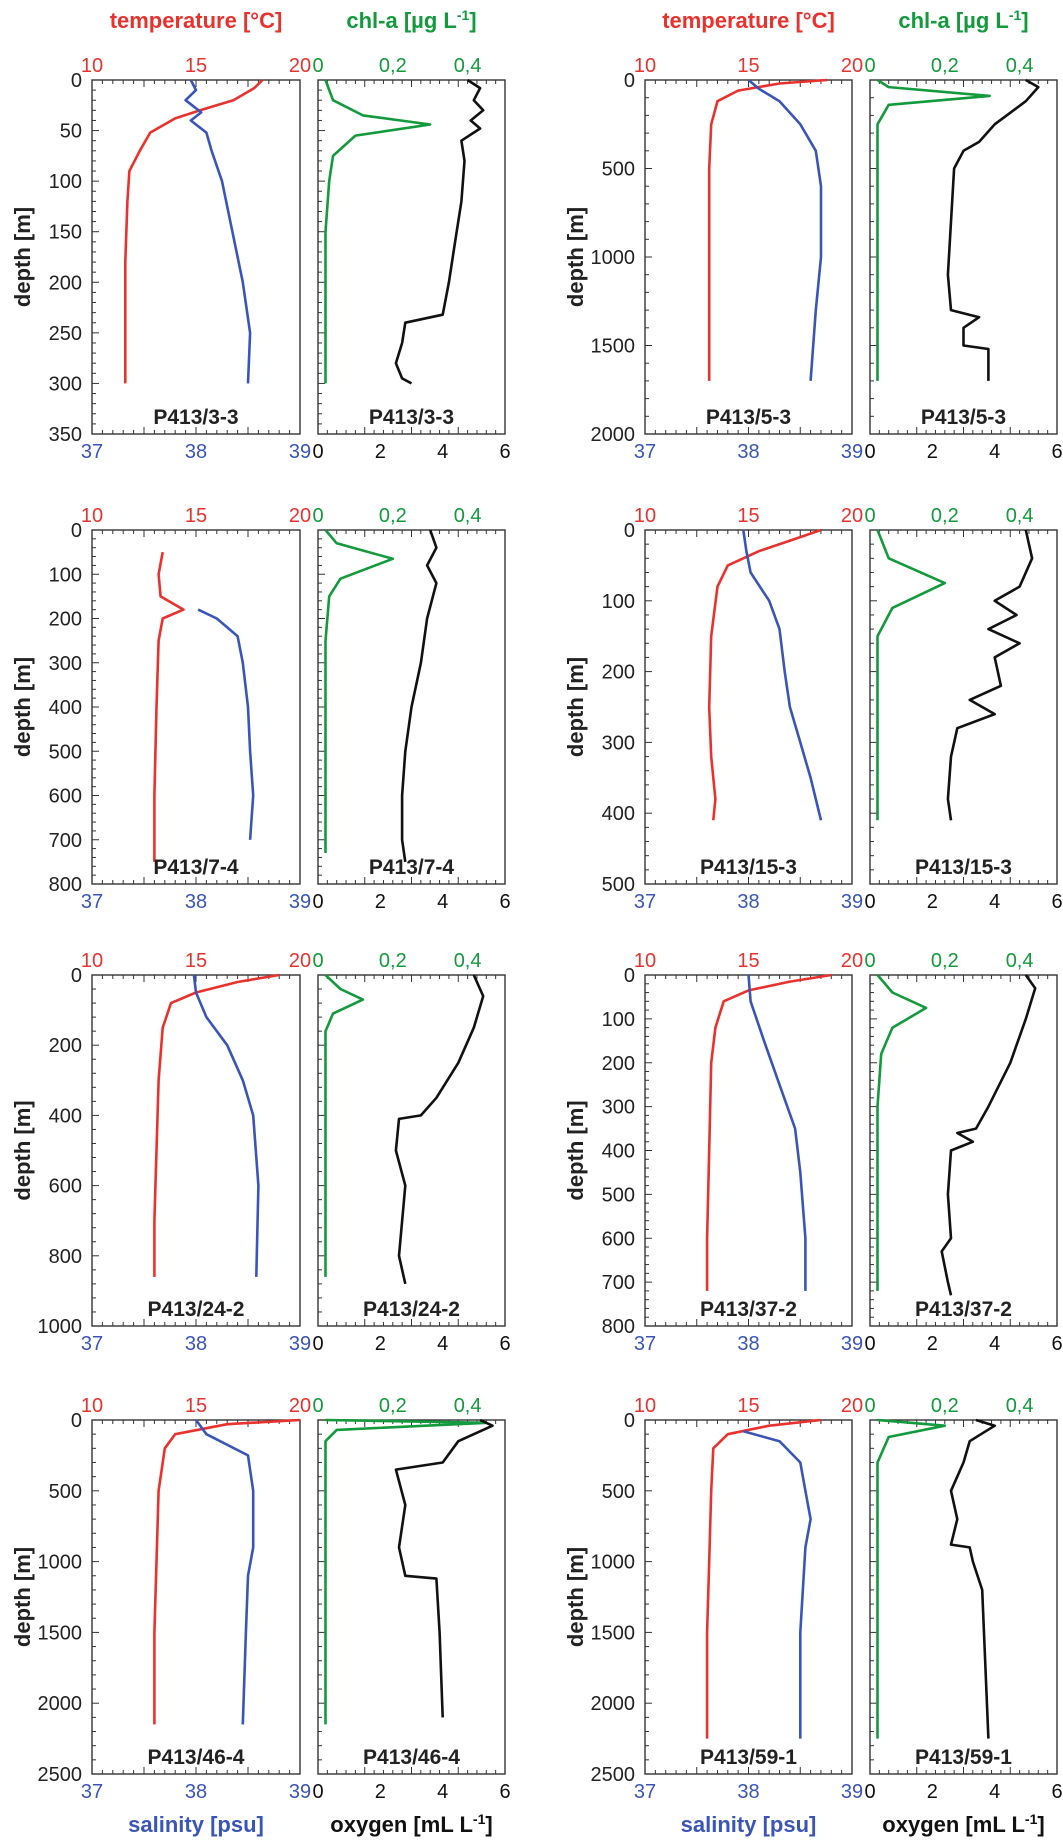  What do you see at coordinates (504, 1344) in the screenshot?
I see `bottom-tick-label: 6` at bounding box center [504, 1344].